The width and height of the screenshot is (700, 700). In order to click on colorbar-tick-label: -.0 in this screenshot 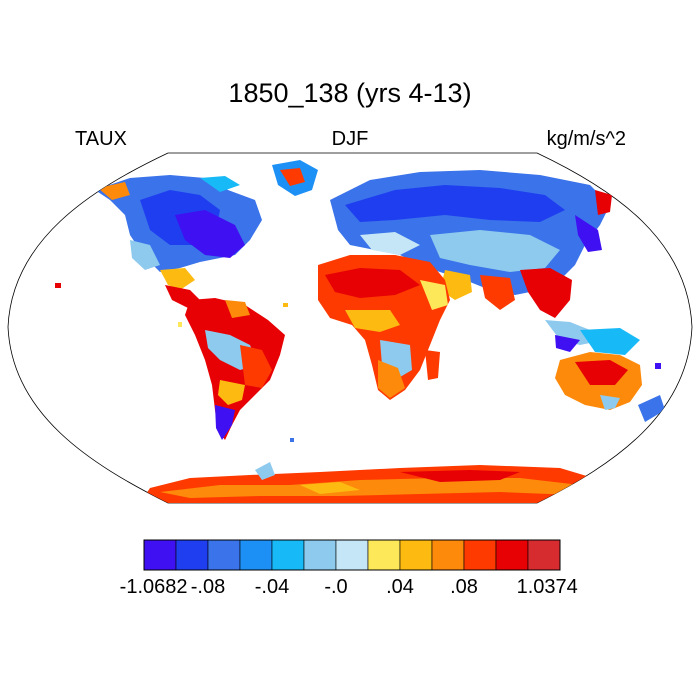, I will do `click(336, 587)`.